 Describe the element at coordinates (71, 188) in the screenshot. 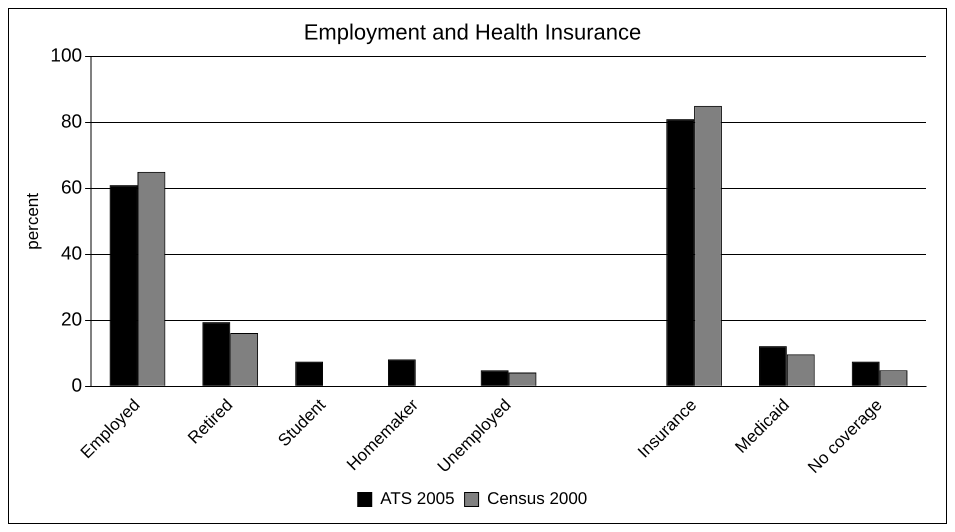

I see `y-tick-label: 60` at that location.